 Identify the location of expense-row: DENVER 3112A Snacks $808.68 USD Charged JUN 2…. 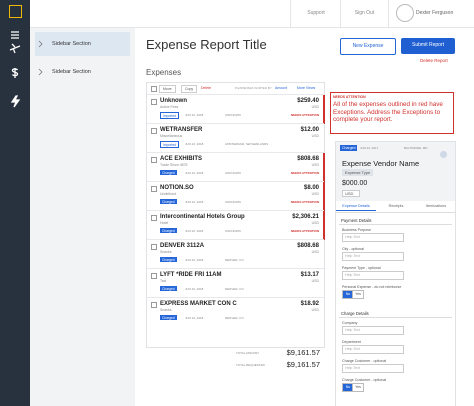
(235, 254).